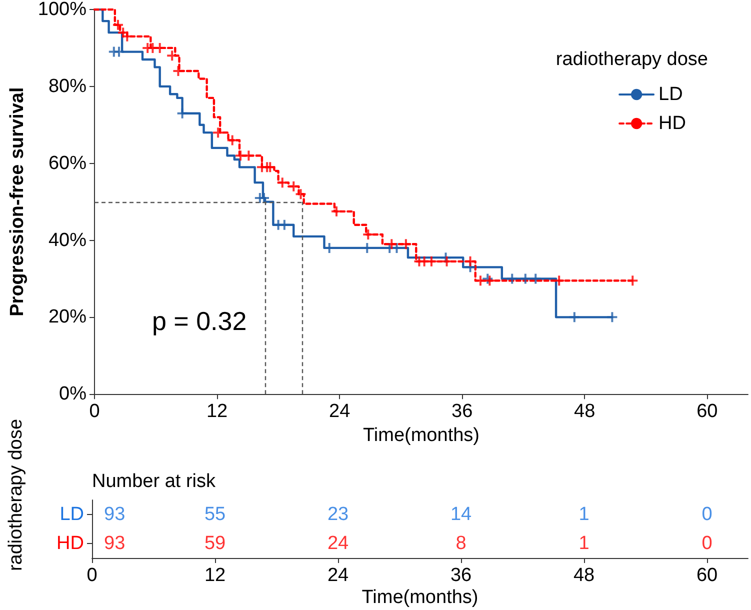 The height and width of the screenshot is (610, 751). Describe the element at coordinates (461, 543) in the screenshot. I see `data-label: 8` at that location.